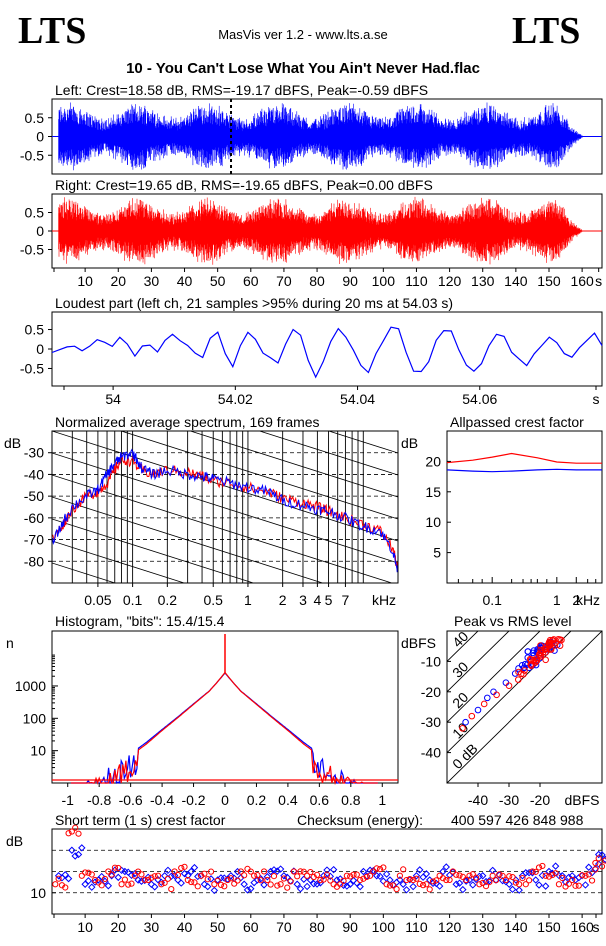  What do you see at coordinates (517, 820) in the screenshot?
I see `checksum-value: 400 597 426 848 988` at bounding box center [517, 820].